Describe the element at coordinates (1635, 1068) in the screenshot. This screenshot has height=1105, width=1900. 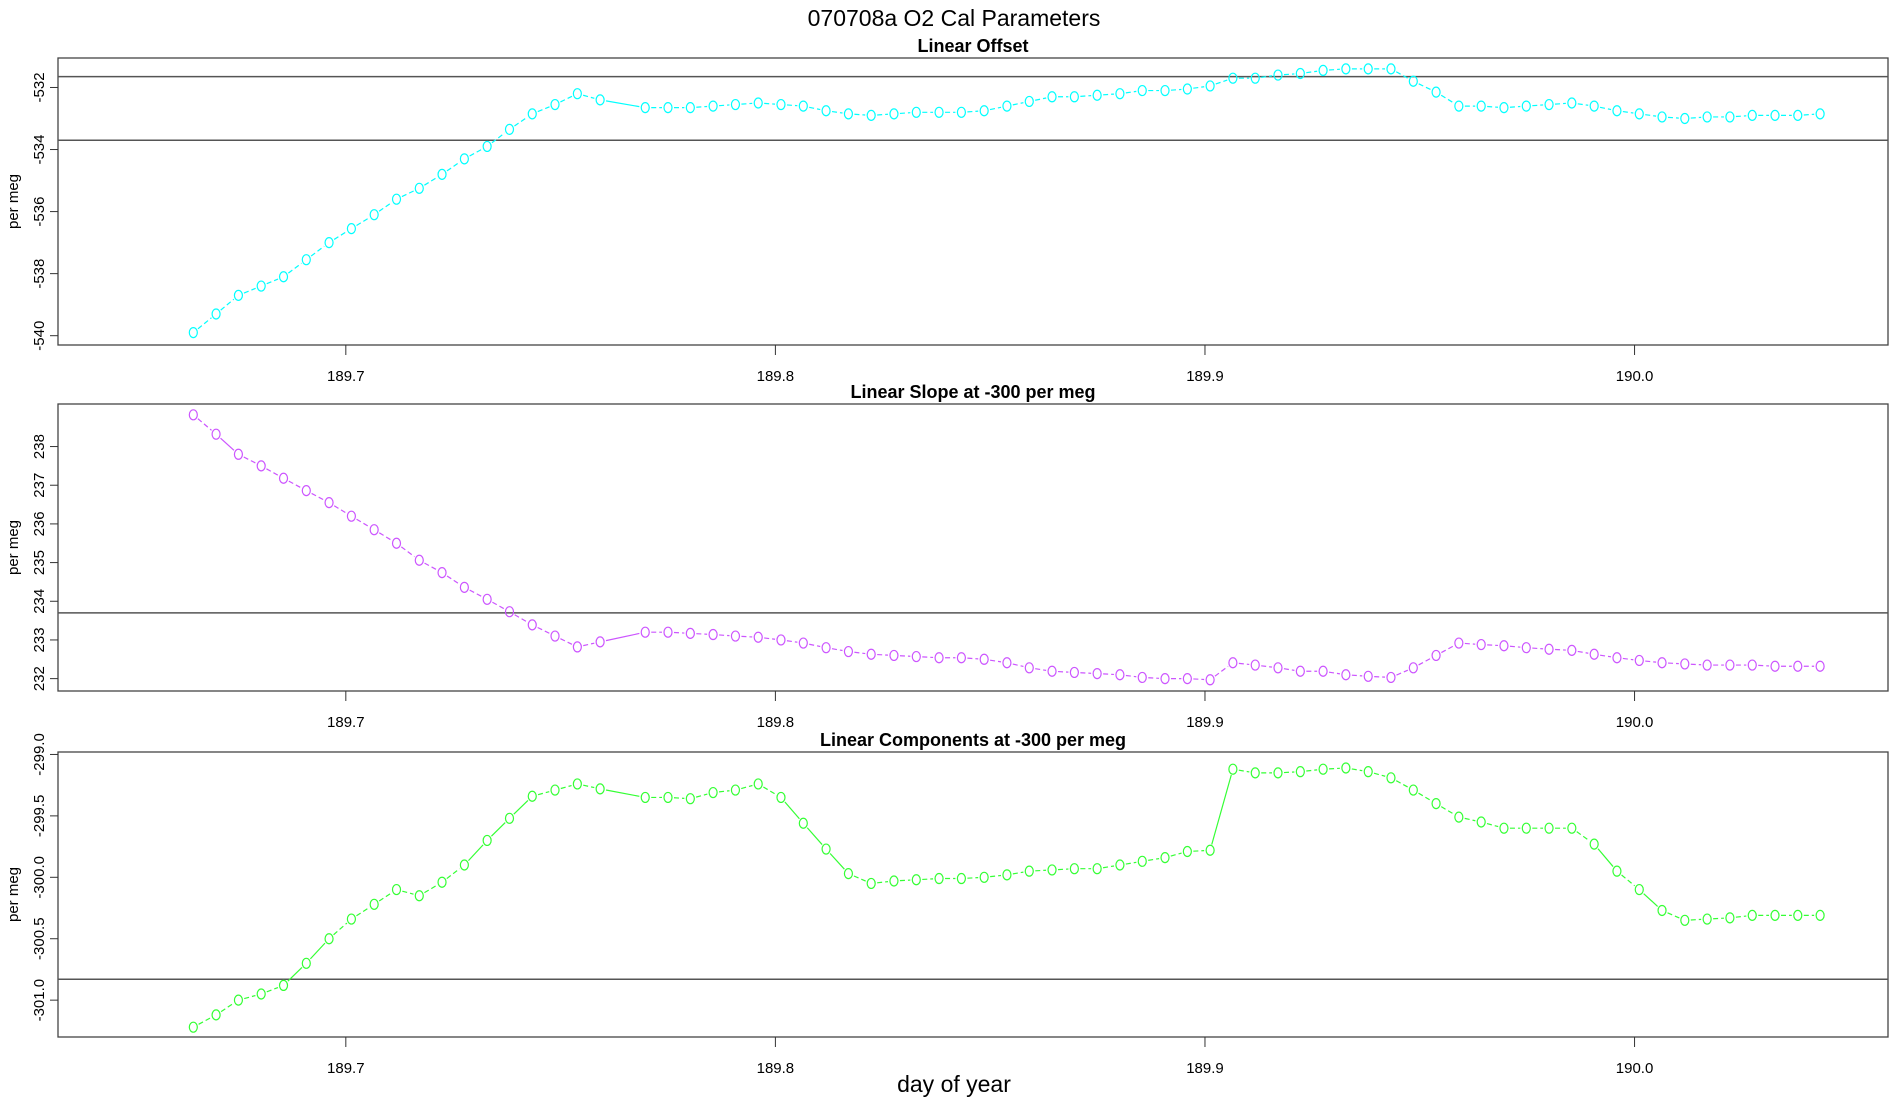
I see `x-tick-label: 190.0` at that location.